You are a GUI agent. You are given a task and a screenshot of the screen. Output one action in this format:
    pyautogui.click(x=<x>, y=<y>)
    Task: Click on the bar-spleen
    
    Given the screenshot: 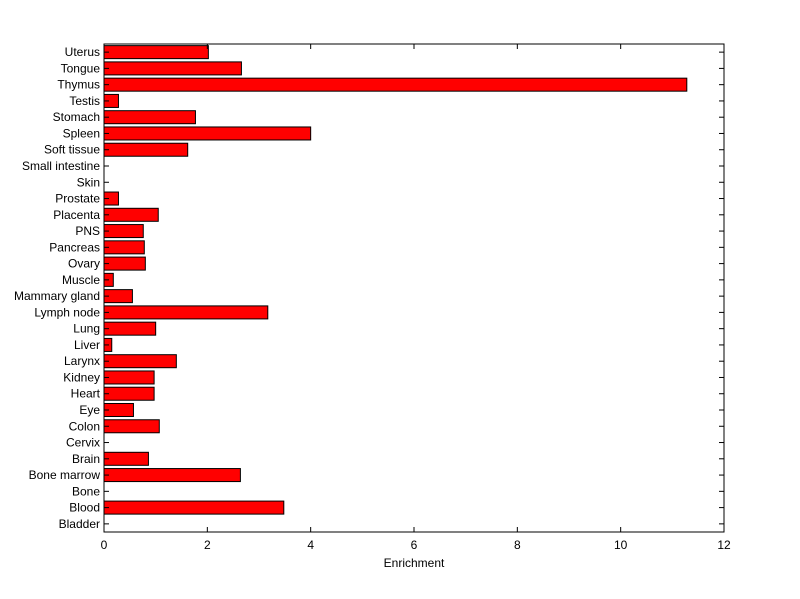 What is the action you would take?
    pyautogui.click(x=207, y=133)
    